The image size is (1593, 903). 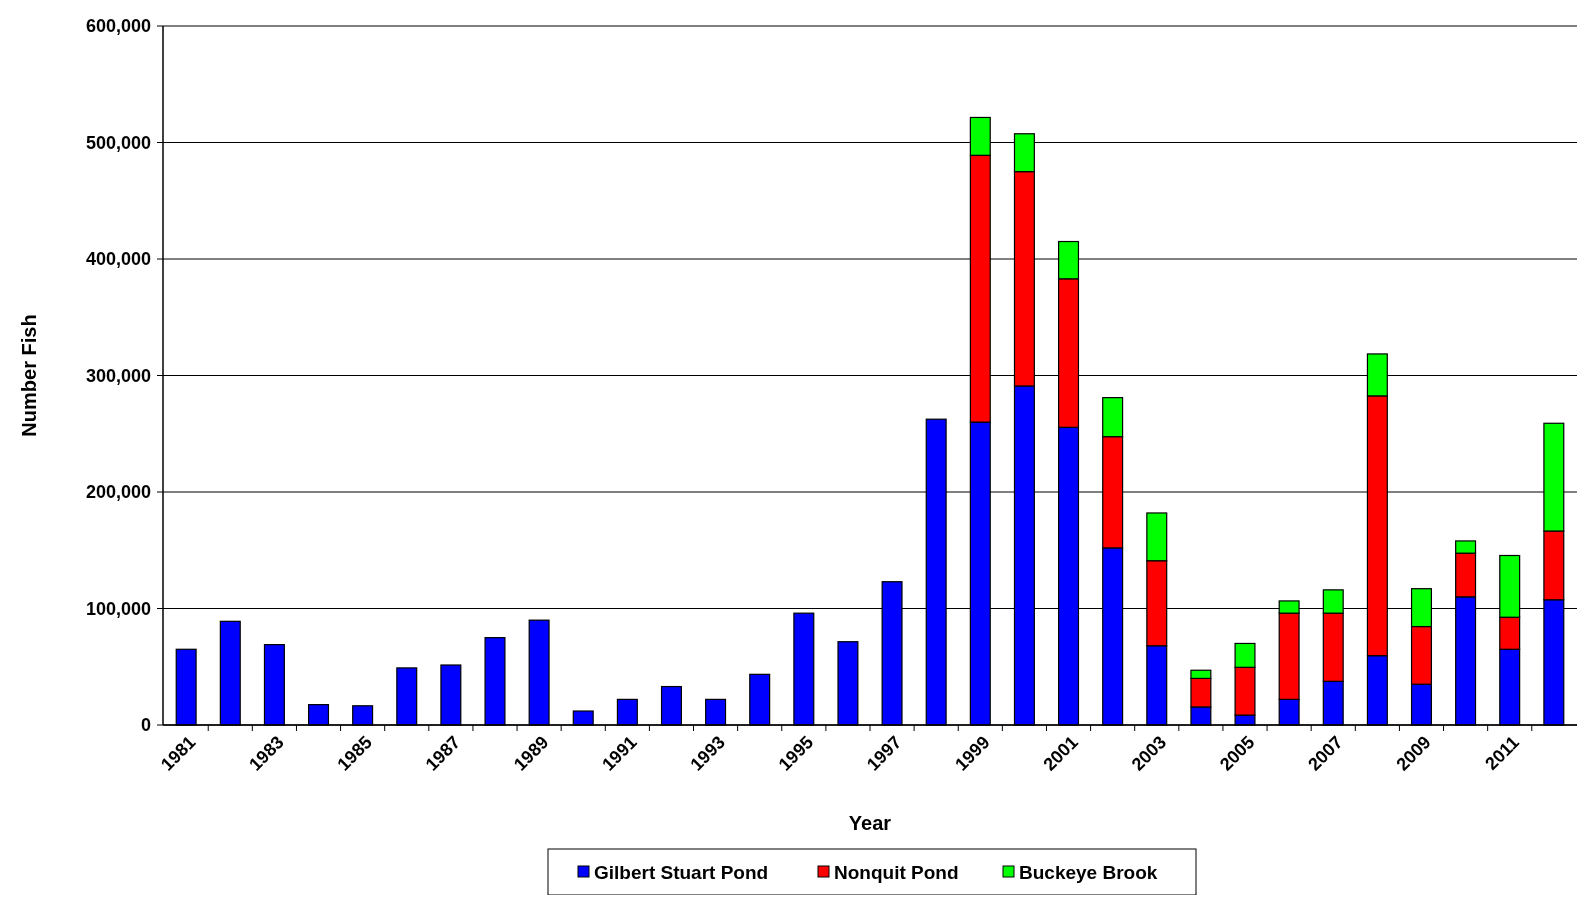 What do you see at coordinates (118, 259) in the screenshot?
I see `y-tick-label: 400,000` at bounding box center [118, 259].